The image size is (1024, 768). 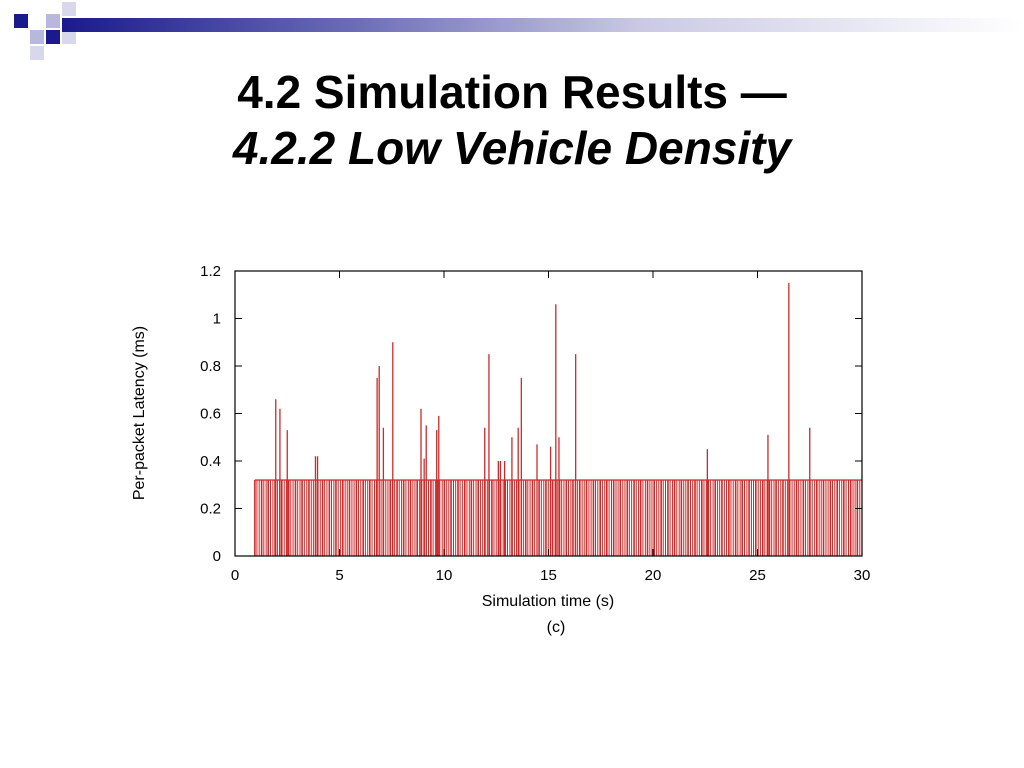 What do you see at coordinates (548, 601) in the screenshot?
I see `x-axis-label: Simulation time (s)` at bounding box center [548, 601].